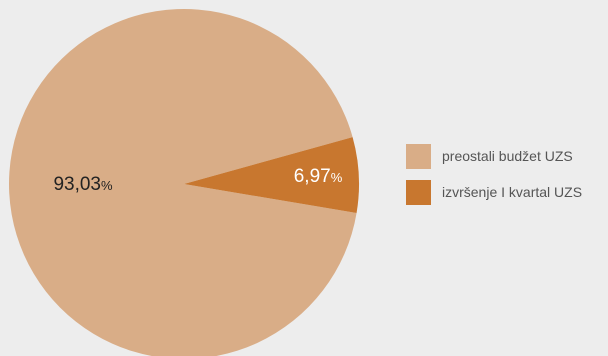 The height and width of the screenshot is (356, 608). I want to click on legend-label-izvrsenje: izvršenje I kvartal UZS, so click(512, 192).